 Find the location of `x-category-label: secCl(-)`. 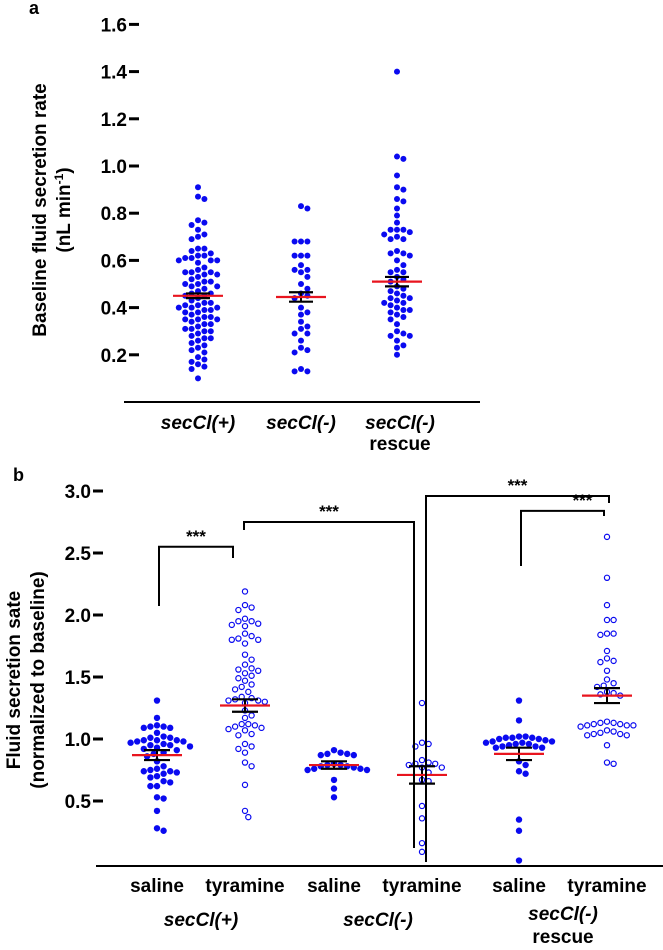

x-category-label: secCl(-) is located at coordinates (400, 423).